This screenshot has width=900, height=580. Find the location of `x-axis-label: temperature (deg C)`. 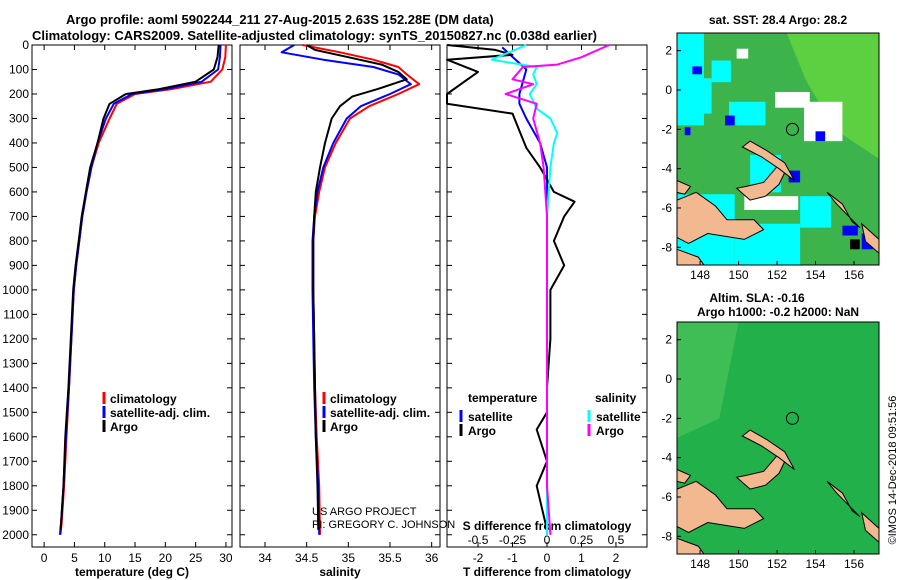

x-axis-label: temperature (deg C) is located at coordinates (132, 572).